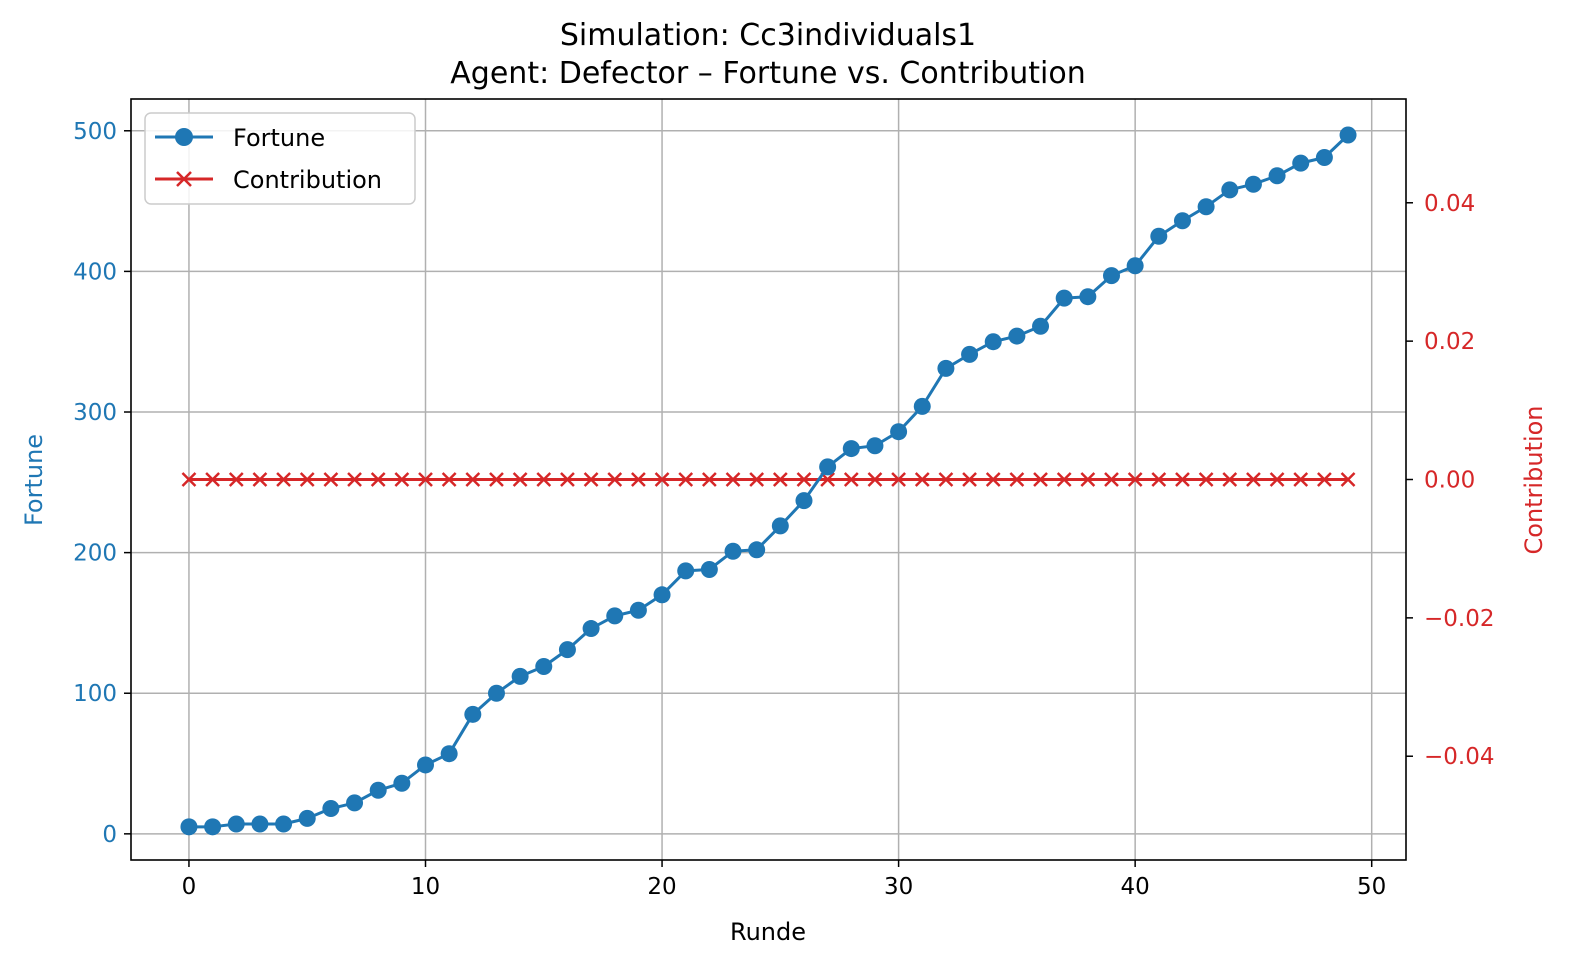 The image size is (1581, 974). What do you see at coordinates (1449, 342) in the screenshot?
I see `right-tick-label: 0.02` at bounding box center [1449, 342].